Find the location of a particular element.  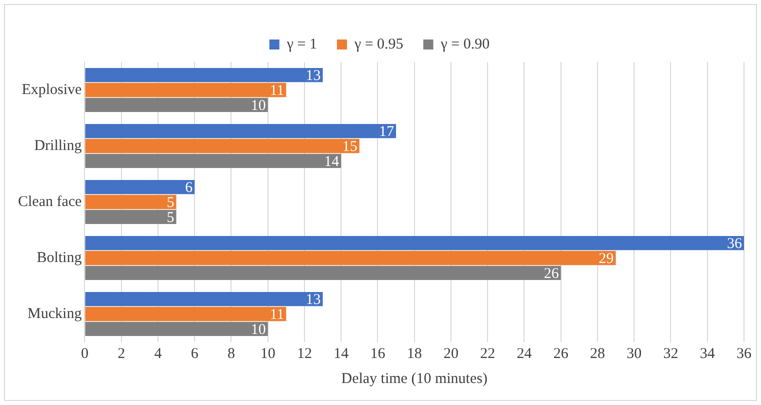

x-tick-label: 24 is located at coordinates (524, 354).